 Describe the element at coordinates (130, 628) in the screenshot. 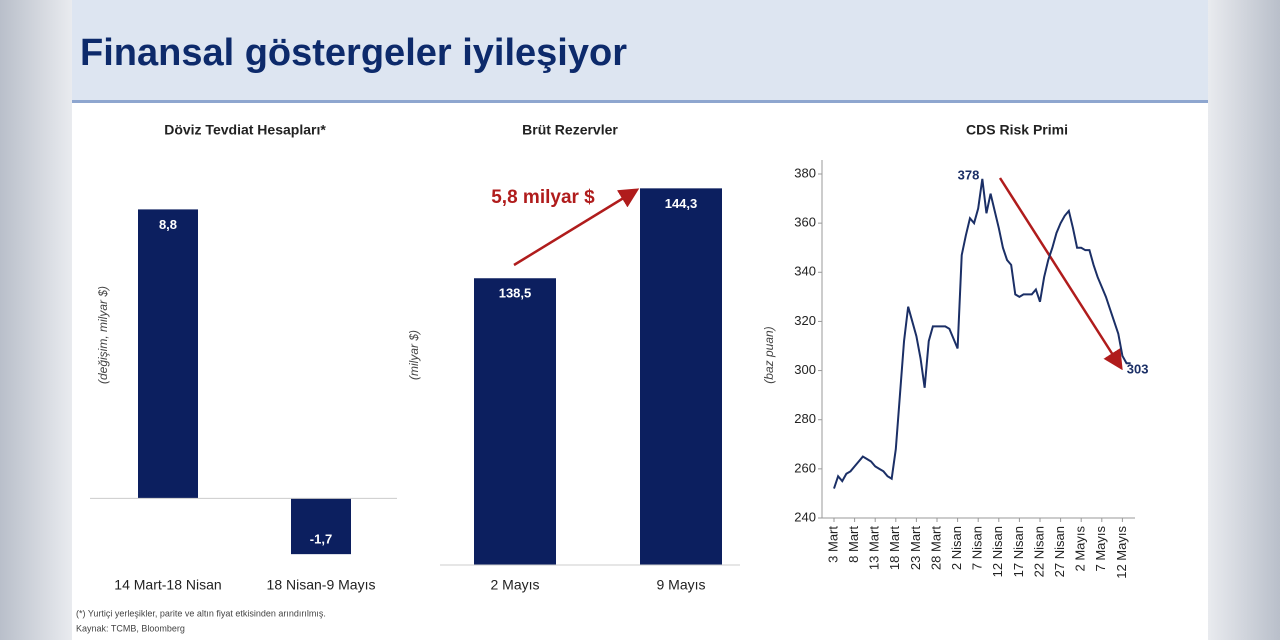

I see `footnote: Kaynak: TCMB, Bloomberg` at that location.